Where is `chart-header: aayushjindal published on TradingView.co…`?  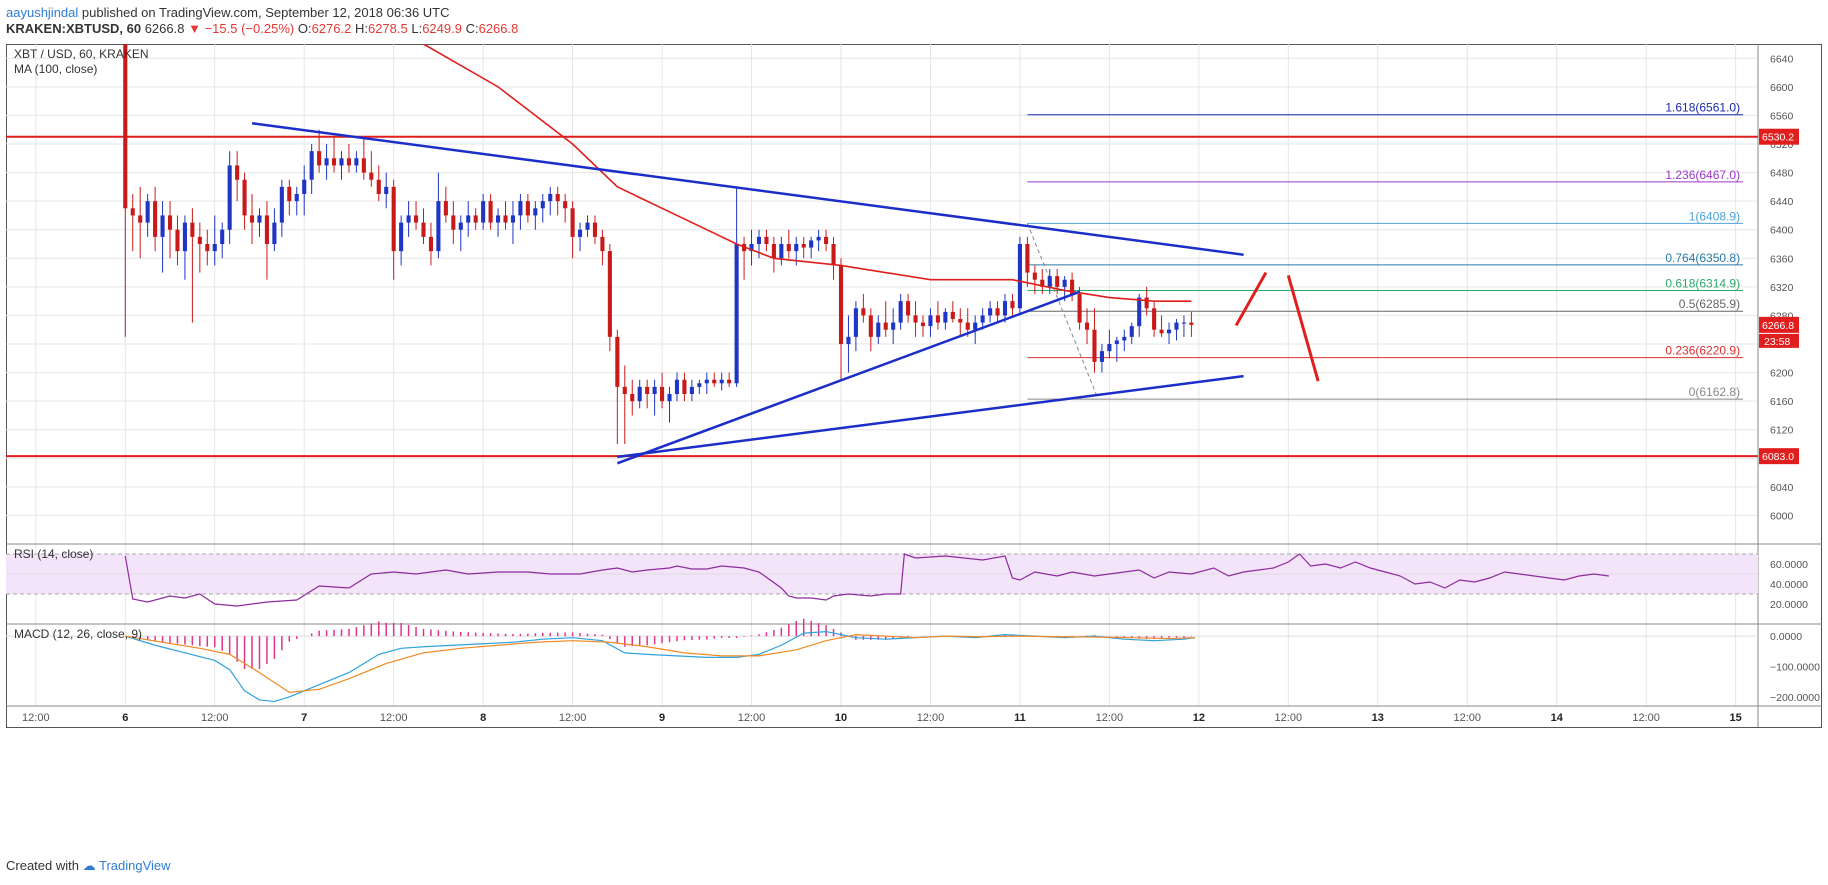
chart-header: aayushjindal published on TradingView.co… is located at coordinates (914, 20).